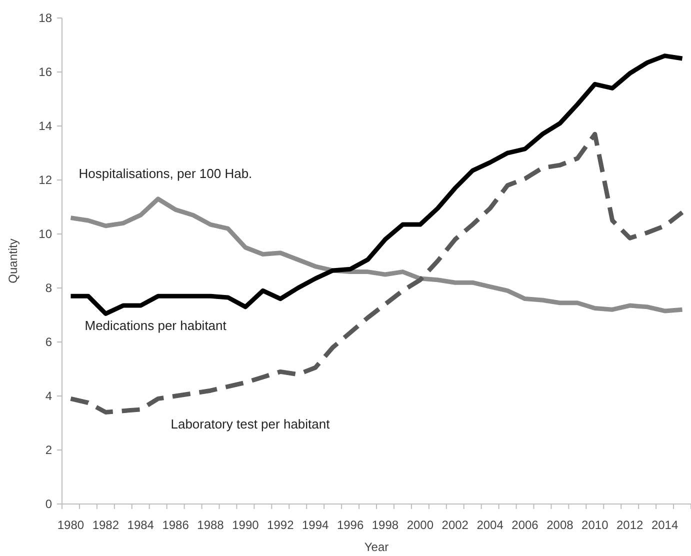  Describe the element at coordinates (70, 525) in the screenshot. I see `x-tick-label: 1980` at that location.